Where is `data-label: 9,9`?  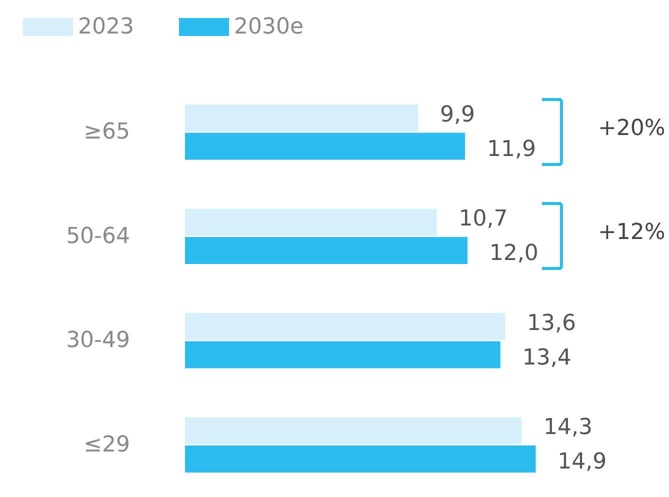
data-label: 9,9 is located at coordinates (457, 115).